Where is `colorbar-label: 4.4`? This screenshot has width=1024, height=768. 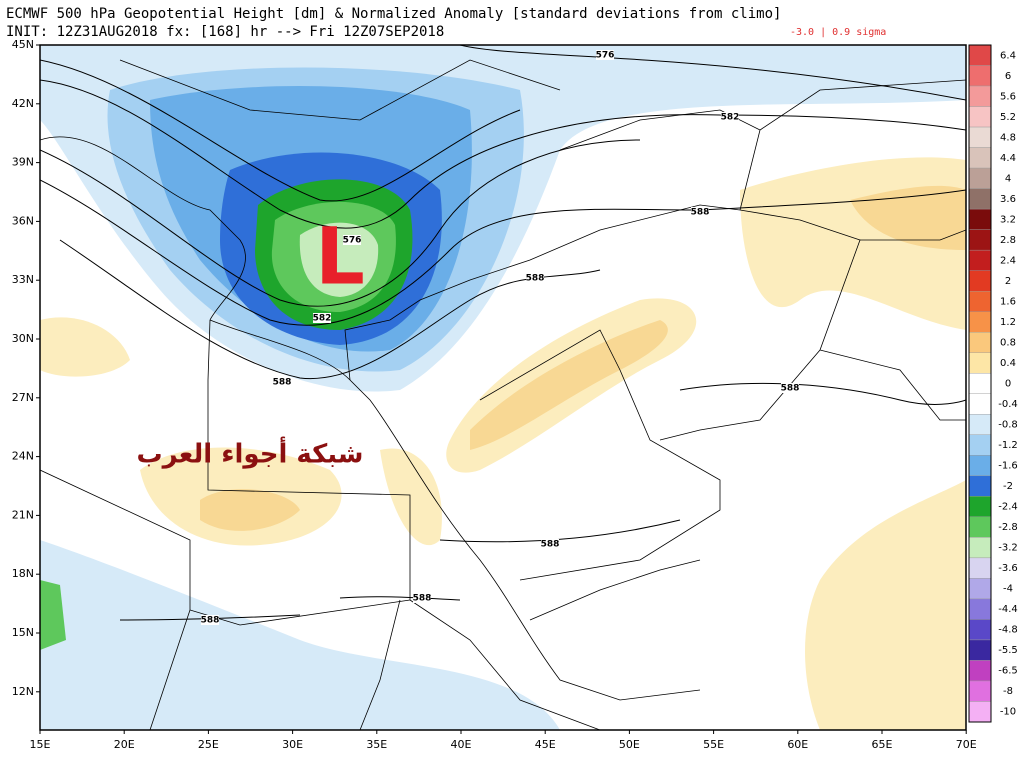
colorbar-label: 4.4 is located at coordinates (1008, 158).